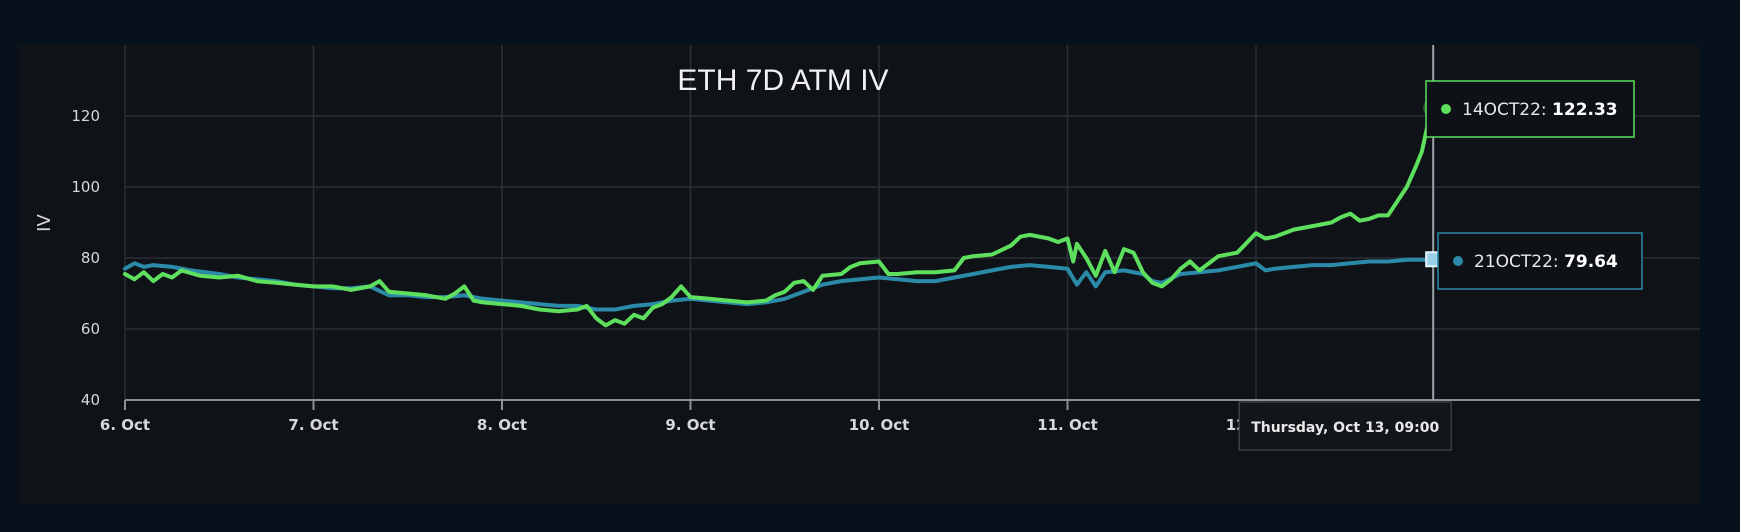 This screenshot has width=1740, height=532. I want to click on tooltip-21oct22: 21OCT22: 79.64, so click(1540, 261).